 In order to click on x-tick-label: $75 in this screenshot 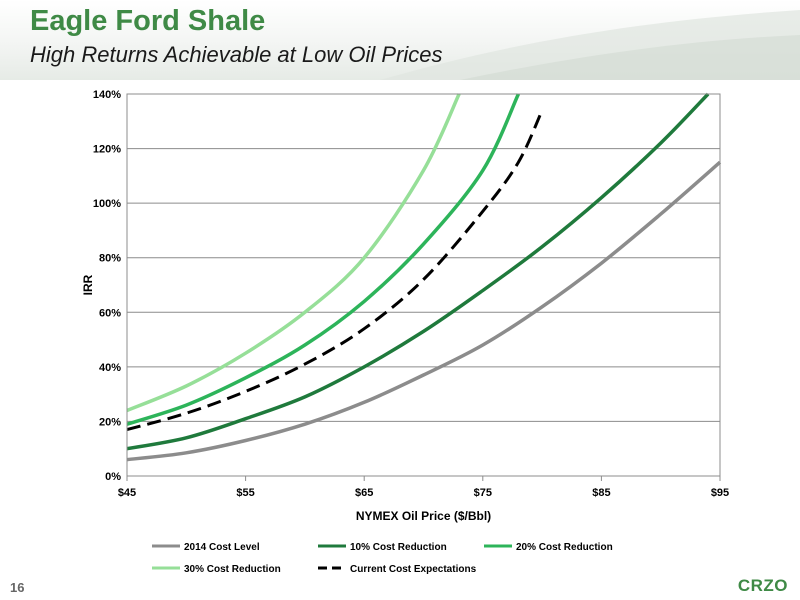, I will do `click(483, 493)`.